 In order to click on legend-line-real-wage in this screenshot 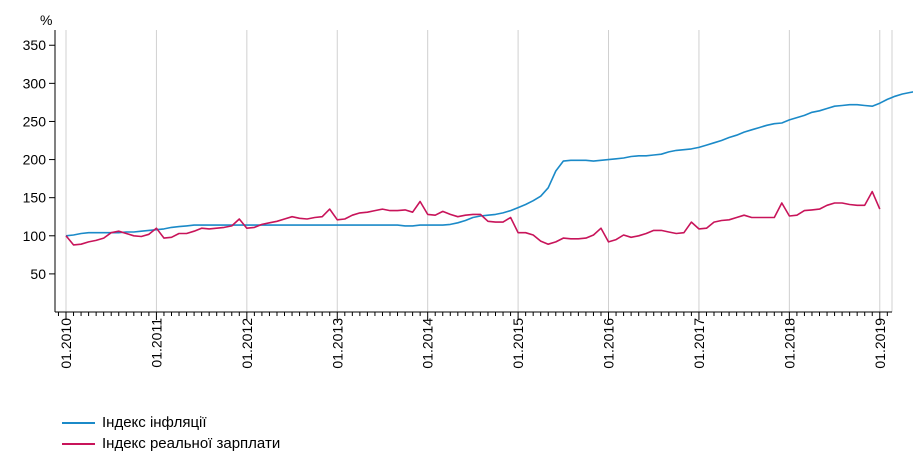, I will do `click(78, 443)`.